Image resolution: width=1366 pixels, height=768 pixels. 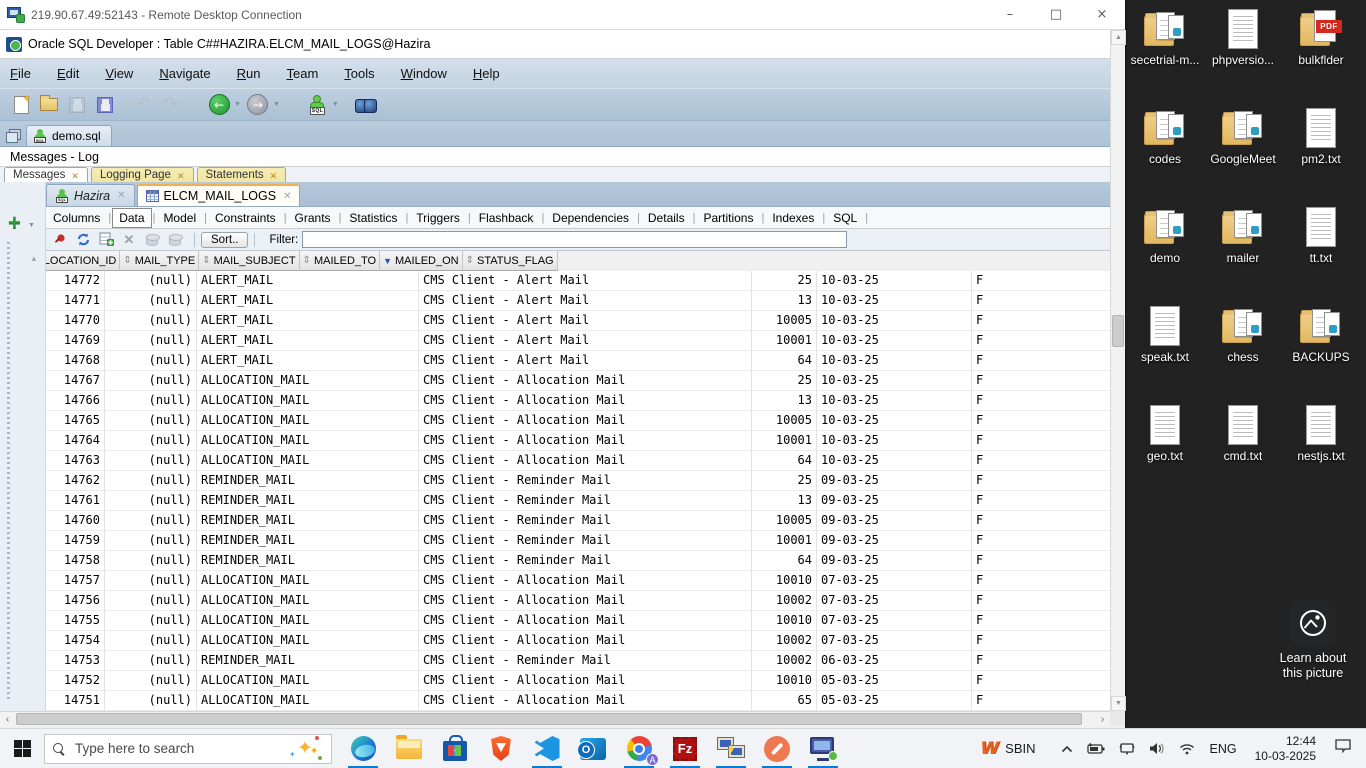 I want to click on id-cell: 14752, so click(x=72, y=681).